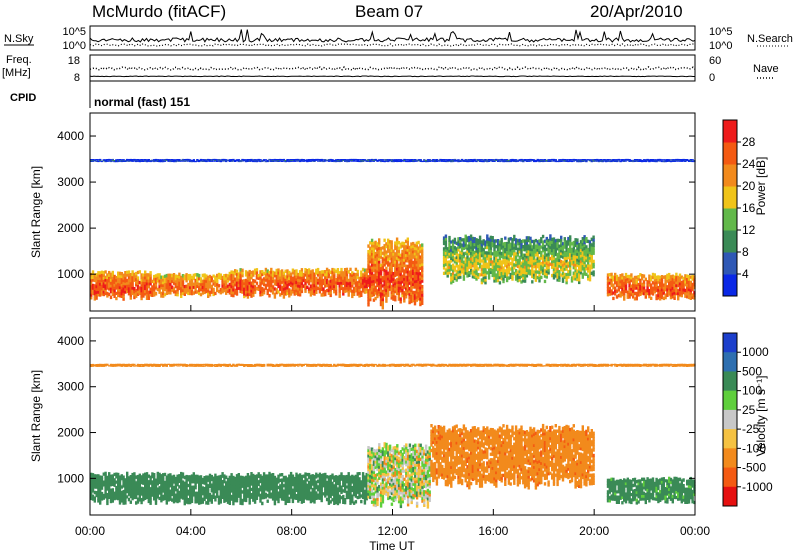 The image size is (800, 554). Describe the element at coordinates (392, 76) in the screenshot. I see `freq-trace` at that location.